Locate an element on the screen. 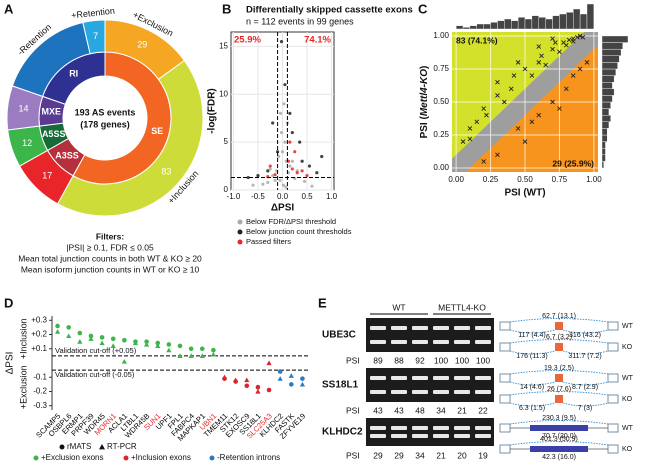  x-tick-label: 0.50 is located at coordinates (525, 179).